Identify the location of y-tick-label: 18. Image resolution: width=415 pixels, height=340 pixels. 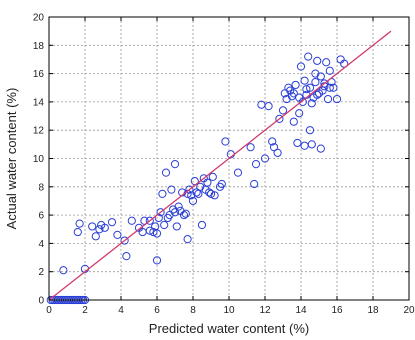
(39, 46).